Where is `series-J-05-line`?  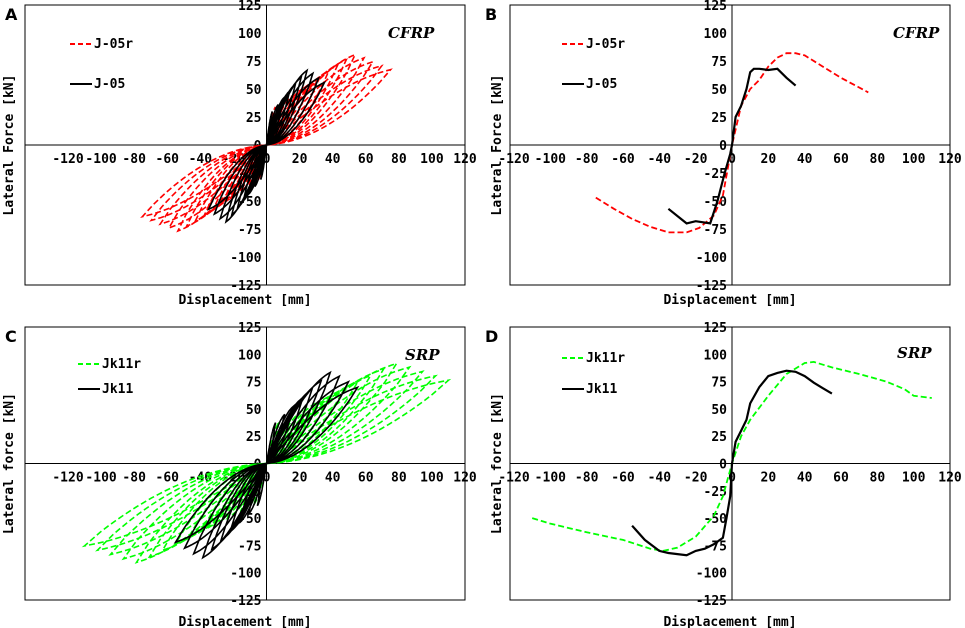 series-J-05-line is located at coordinates (266, 146).